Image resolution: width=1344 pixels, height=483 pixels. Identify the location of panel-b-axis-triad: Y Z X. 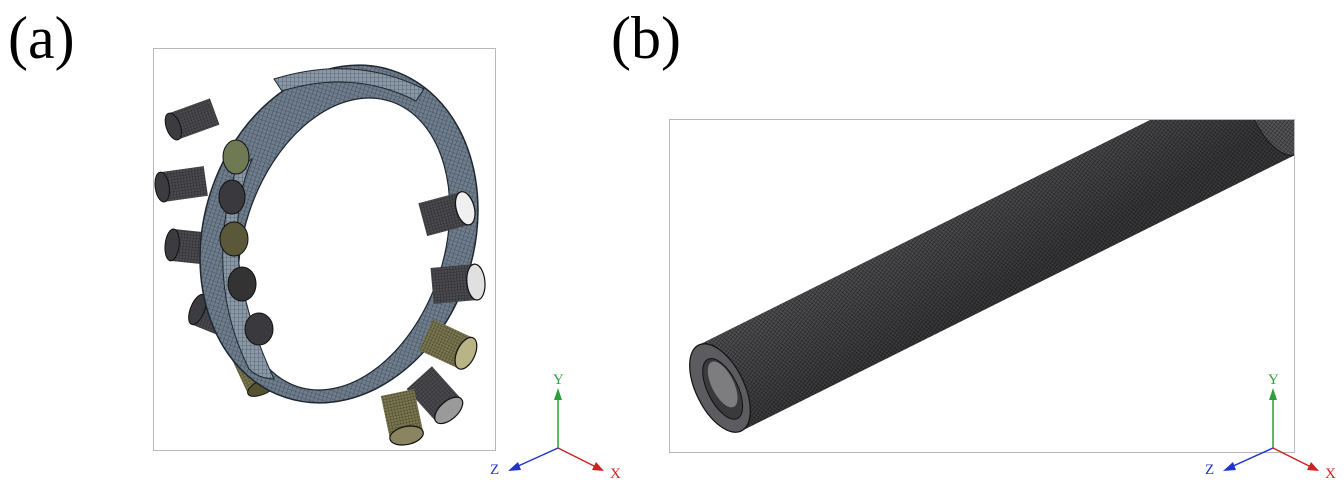
(1273, 426).